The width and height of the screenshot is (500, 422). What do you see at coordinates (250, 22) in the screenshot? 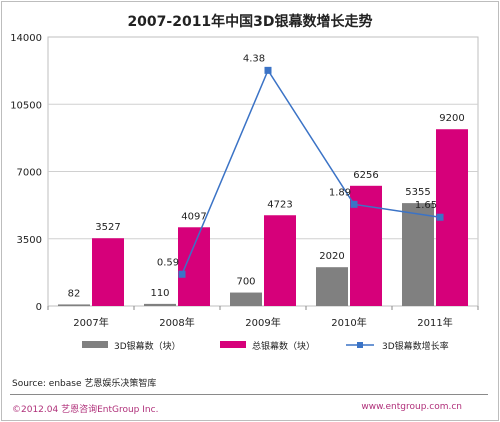
I see `chart-title: 2007-2011年中国3D银幕数增长走势` at bounding box center [250, 22].